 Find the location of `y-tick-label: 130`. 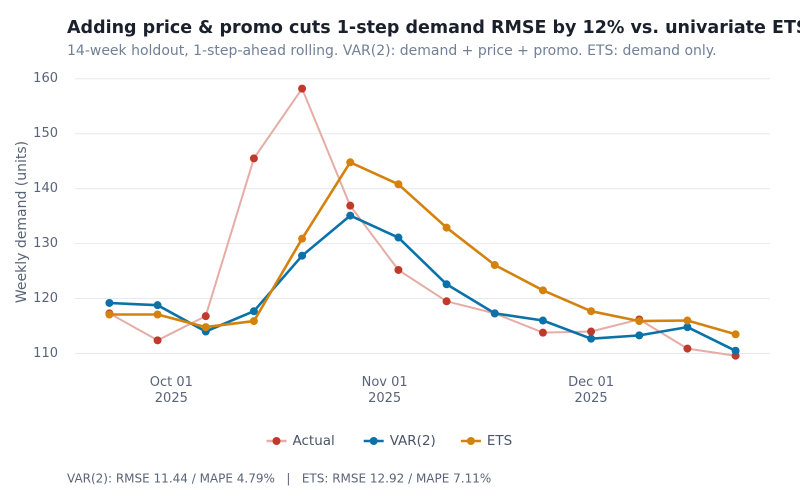

y-tick-label: 130 is located at coordinates (45, 243).